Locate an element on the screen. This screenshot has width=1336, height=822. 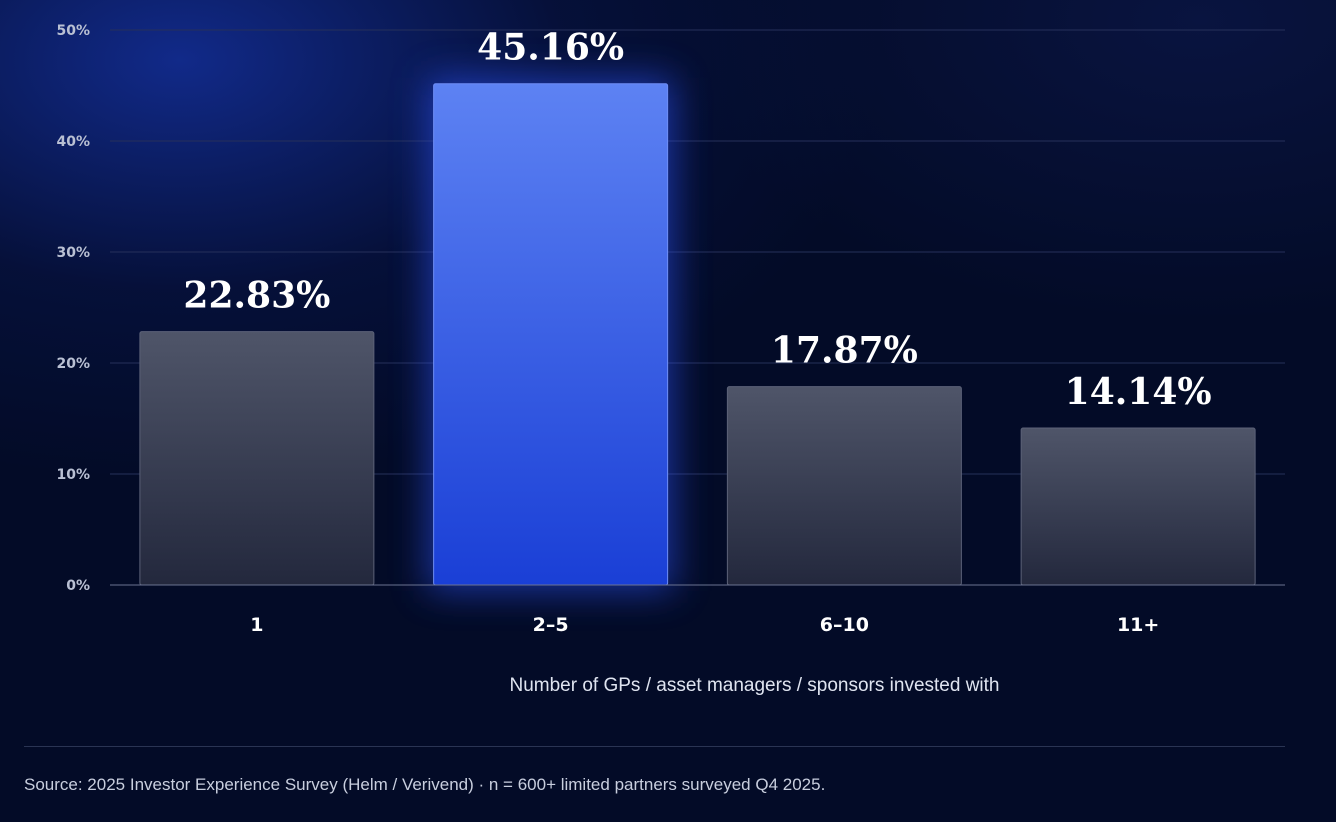
bar-2–5 is located at coordinates (551, 334).